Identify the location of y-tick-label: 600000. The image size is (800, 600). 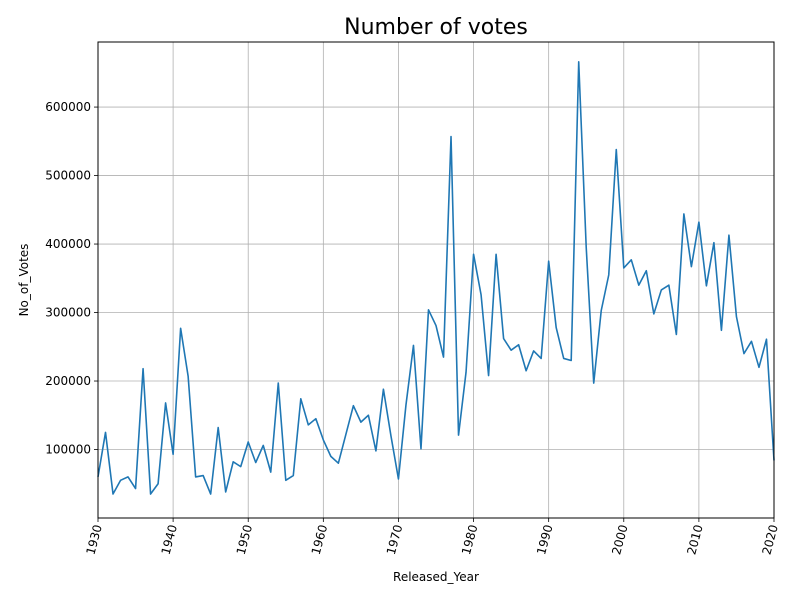
(68, 107).